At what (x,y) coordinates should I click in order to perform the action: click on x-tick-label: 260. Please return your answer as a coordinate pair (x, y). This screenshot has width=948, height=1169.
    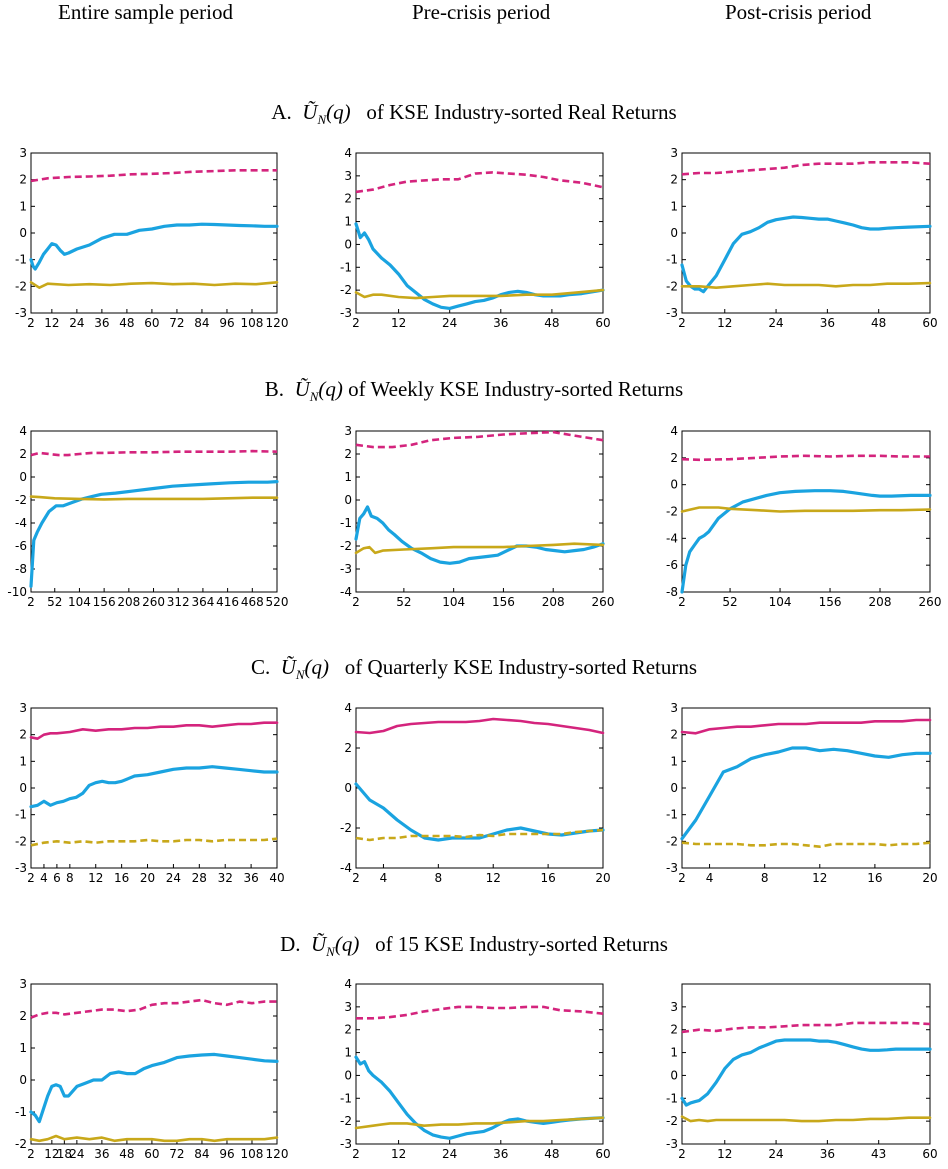
    Looking at the image, I should click on (603, 602).